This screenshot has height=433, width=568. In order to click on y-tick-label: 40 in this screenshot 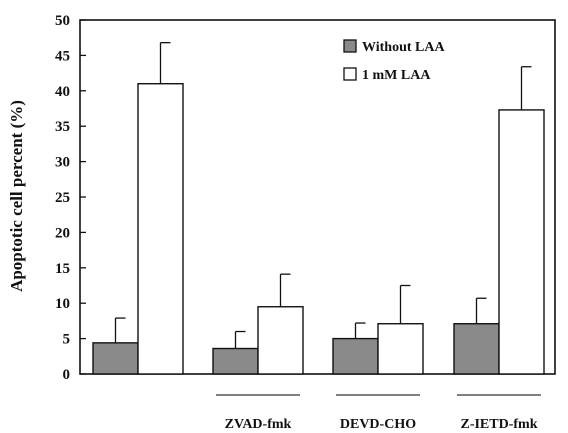, I will do `click(62, 92)`.